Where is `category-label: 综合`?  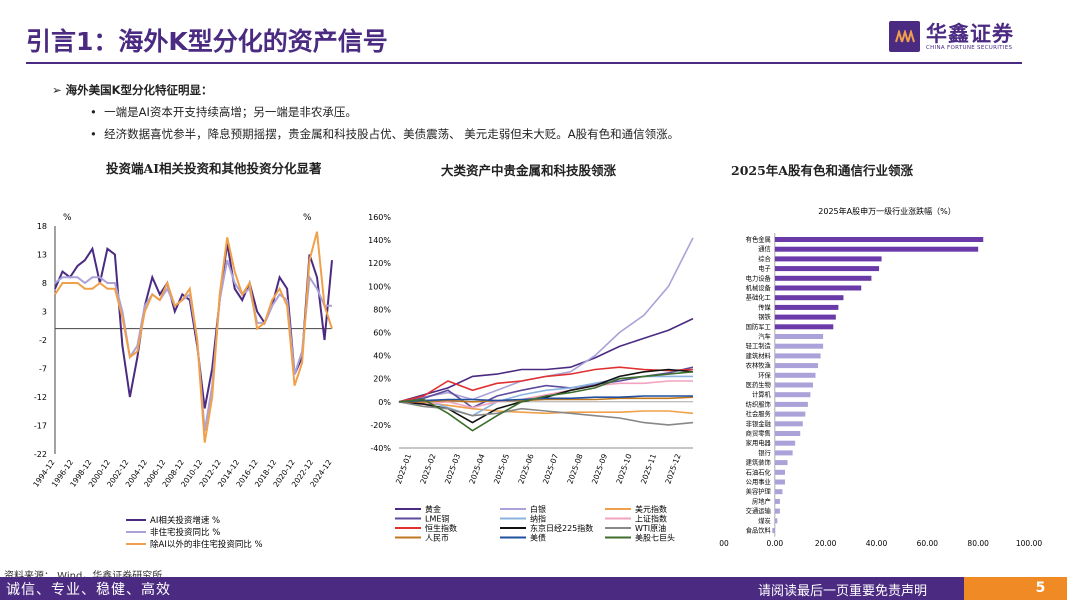 category-label: 综合 is located at coordinates (764, 258).